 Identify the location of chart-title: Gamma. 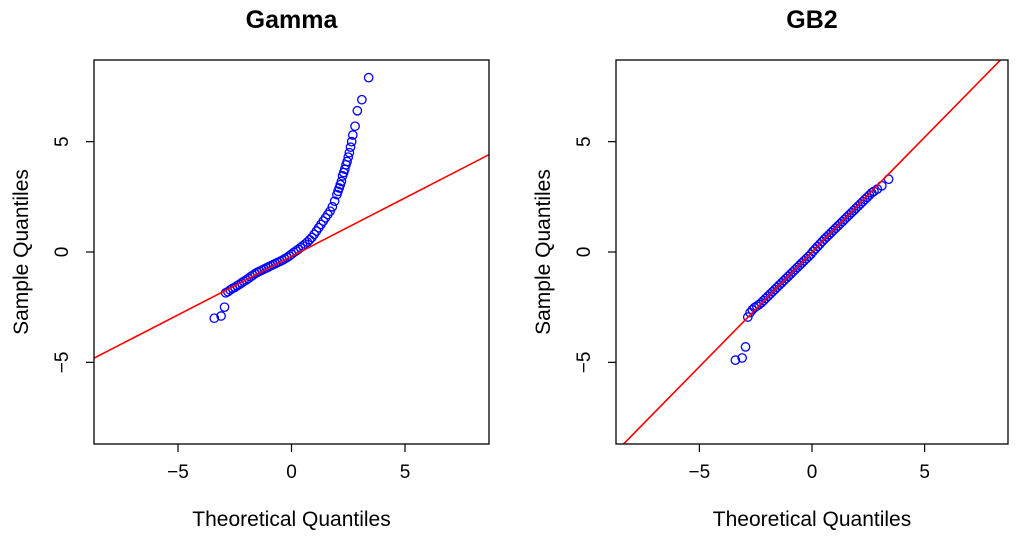
(292, 20).